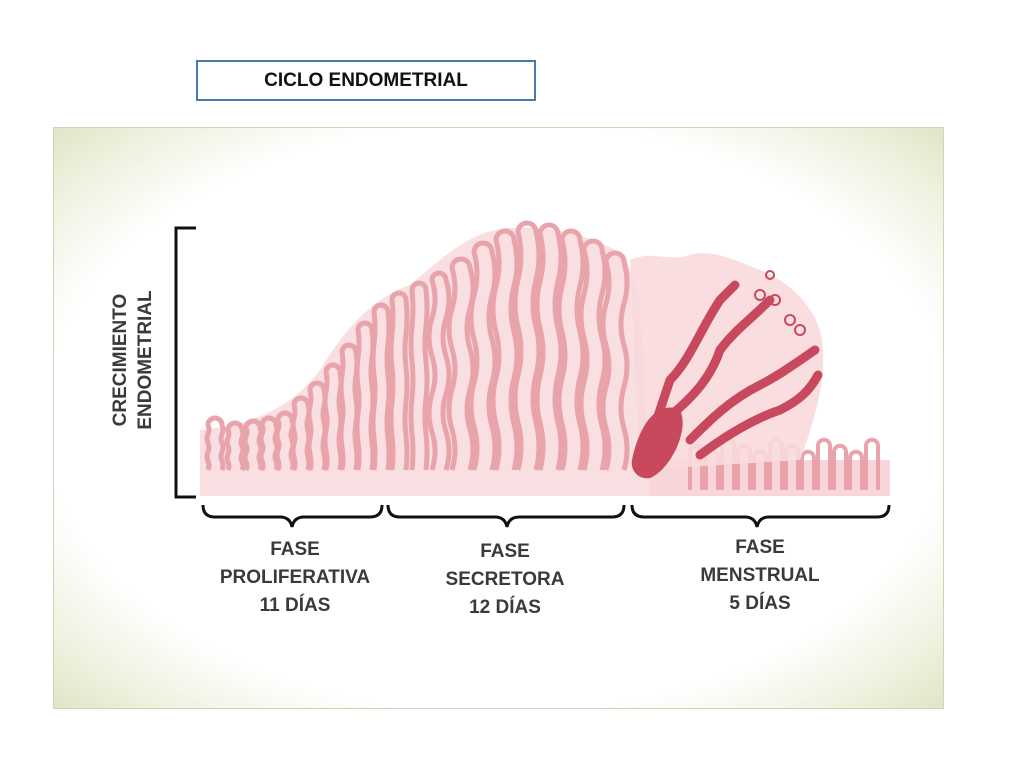 Image resolution: width=1024 pixels, height=768 pixels. I want to click on phase-label-line2: PROLIFERATIVA, so click(295, 577).